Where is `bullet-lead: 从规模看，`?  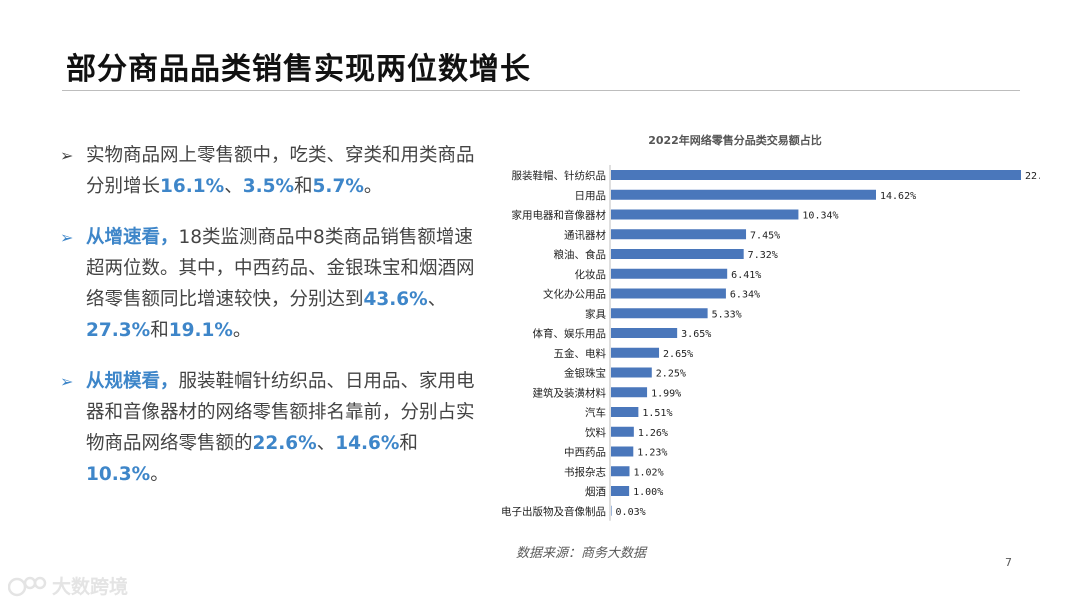
bullet-lead: 从规模看， is located at coordinates (132, 381).